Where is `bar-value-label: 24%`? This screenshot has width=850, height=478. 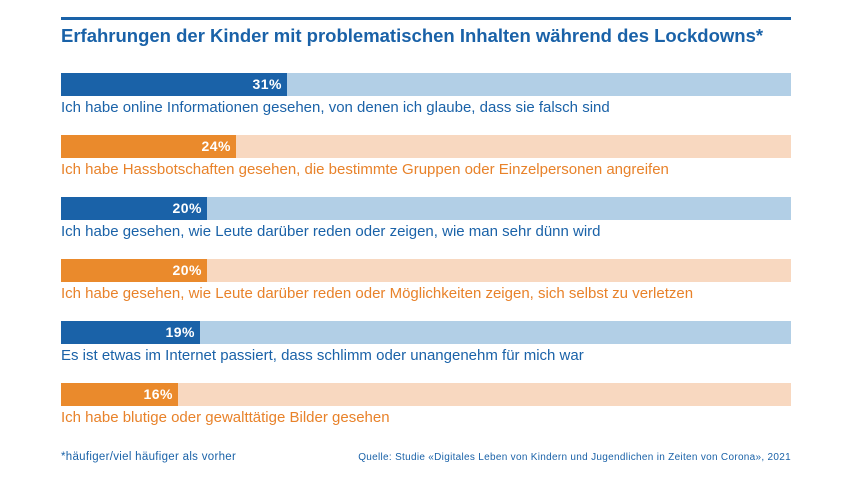 bar-value-label: 24% is located at coordinates (216, 146).